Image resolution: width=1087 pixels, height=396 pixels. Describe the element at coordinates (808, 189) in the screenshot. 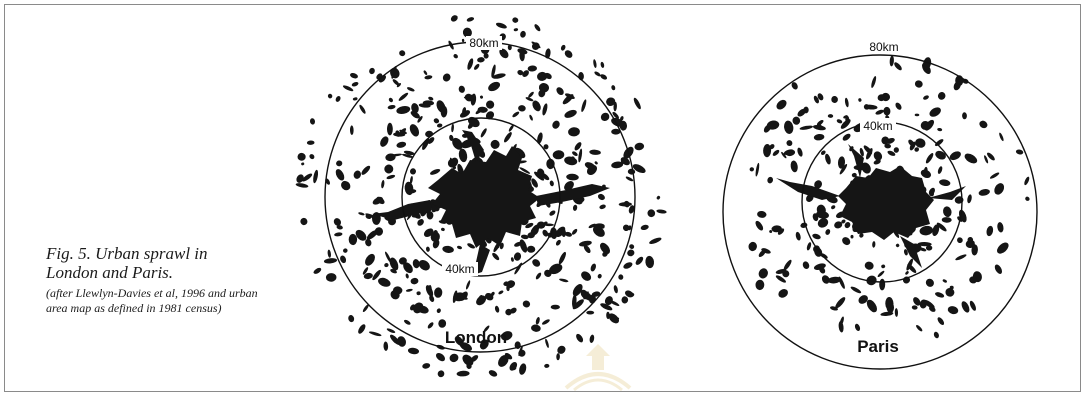

I see `paris-west-spur` at that location.